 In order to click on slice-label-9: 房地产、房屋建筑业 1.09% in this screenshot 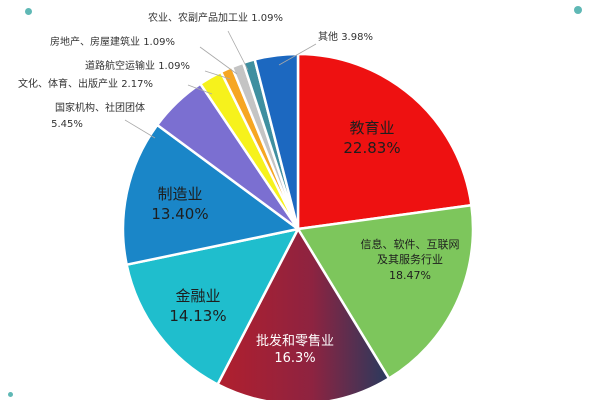, I will do `click(112, 41)`.